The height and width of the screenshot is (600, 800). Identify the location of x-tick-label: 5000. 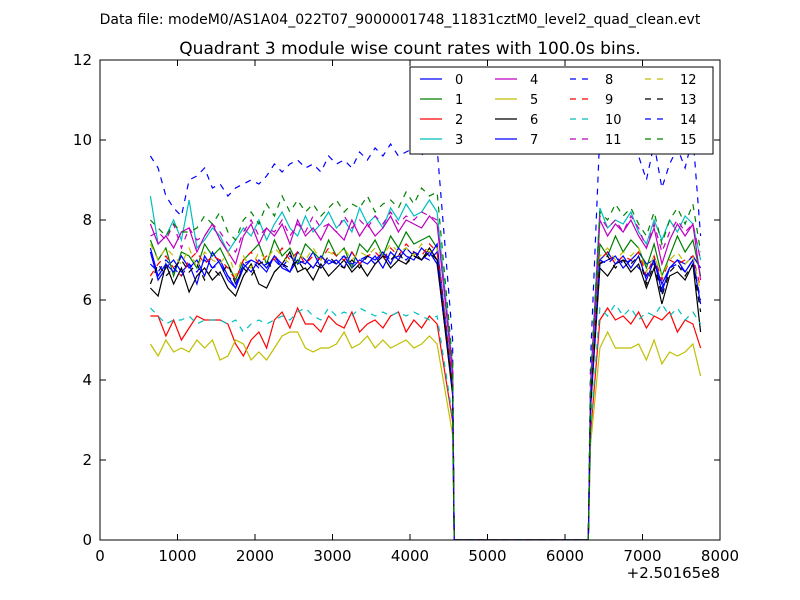
(487, 556).